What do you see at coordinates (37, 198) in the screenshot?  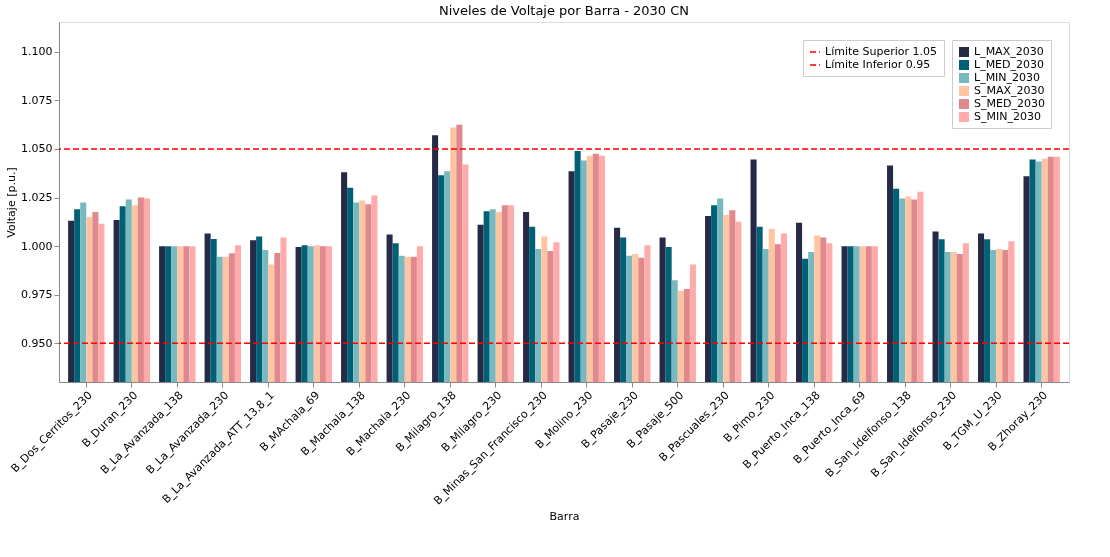 I see `y-tick-label: 1.025` at bounding box center [37, 198].